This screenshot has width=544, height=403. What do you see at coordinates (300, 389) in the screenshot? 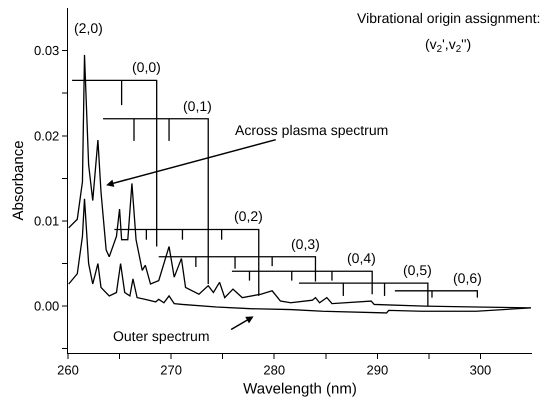
I see `x-axis-title: Wavelength (nm)` at bounding box center [300, 389].